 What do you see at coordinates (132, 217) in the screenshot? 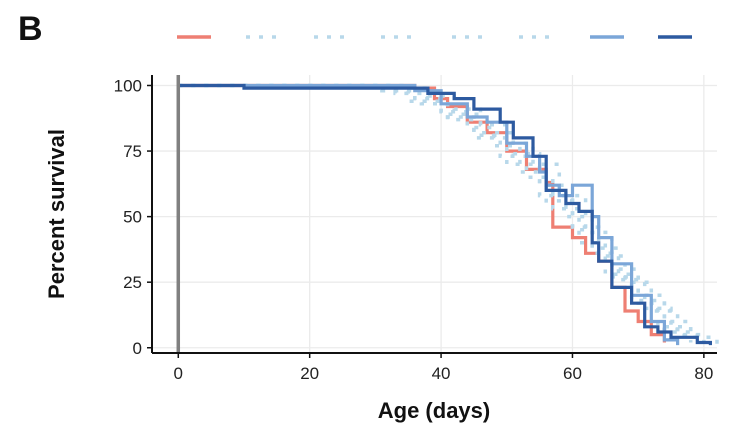
I see `y-tick-label-50: 50` at bounding box center [132, 217].